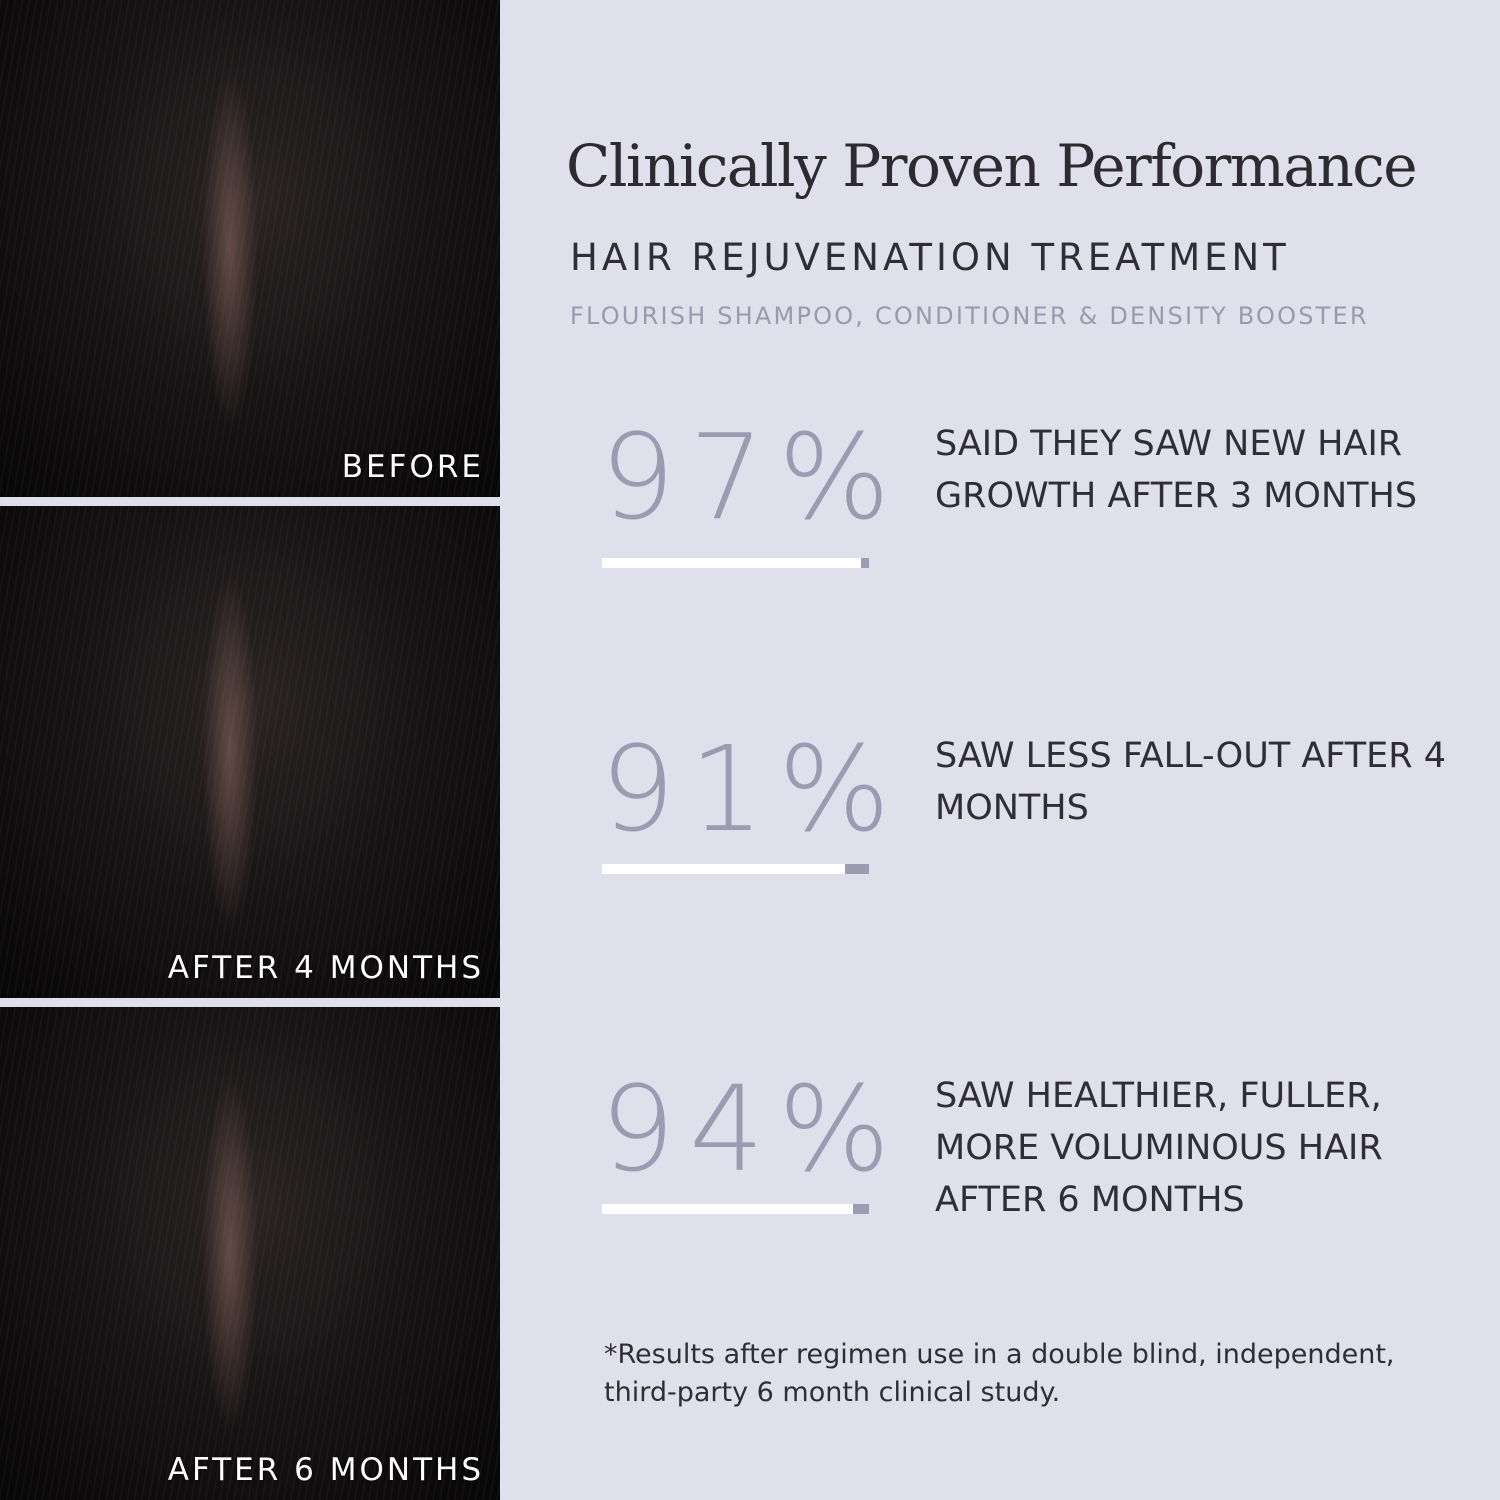 The image size is (1500, 1500). Describe the element at coordinates (325, 968) in the screenshot. I see `photo-caption: AFTER 4 MONTHS` at that location.